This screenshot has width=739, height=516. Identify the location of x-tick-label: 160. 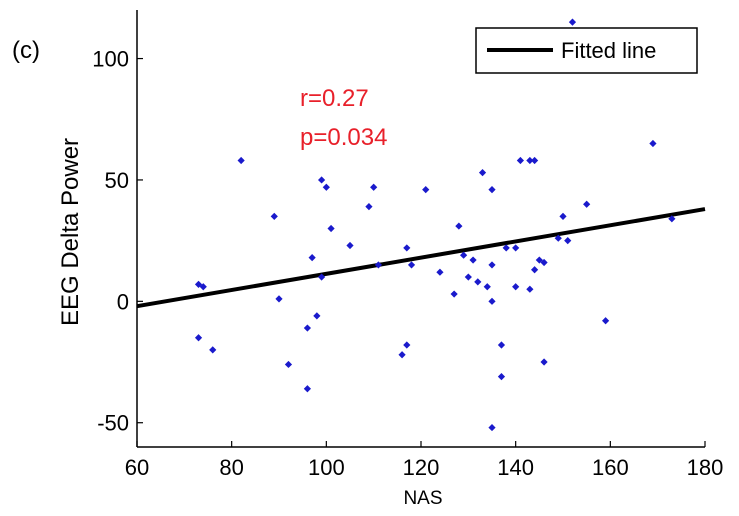
(610, 467).